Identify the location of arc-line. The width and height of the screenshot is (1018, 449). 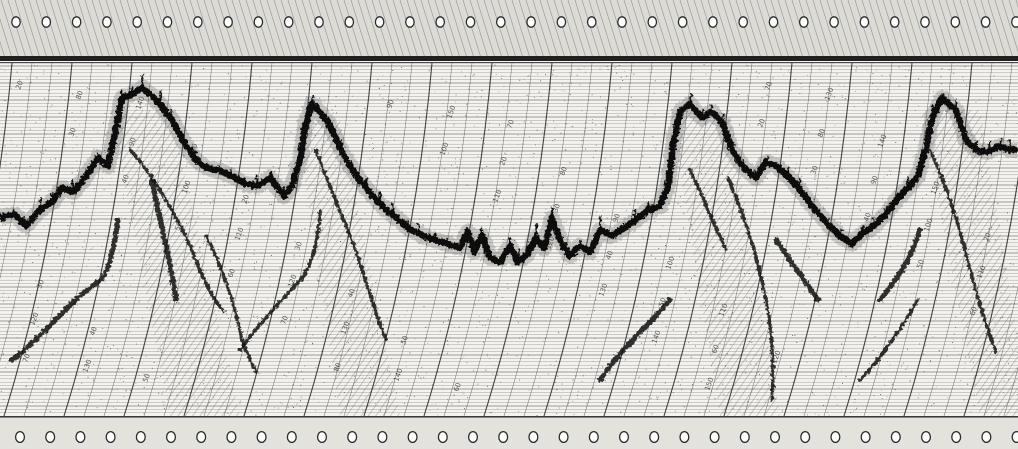
(878, 239).